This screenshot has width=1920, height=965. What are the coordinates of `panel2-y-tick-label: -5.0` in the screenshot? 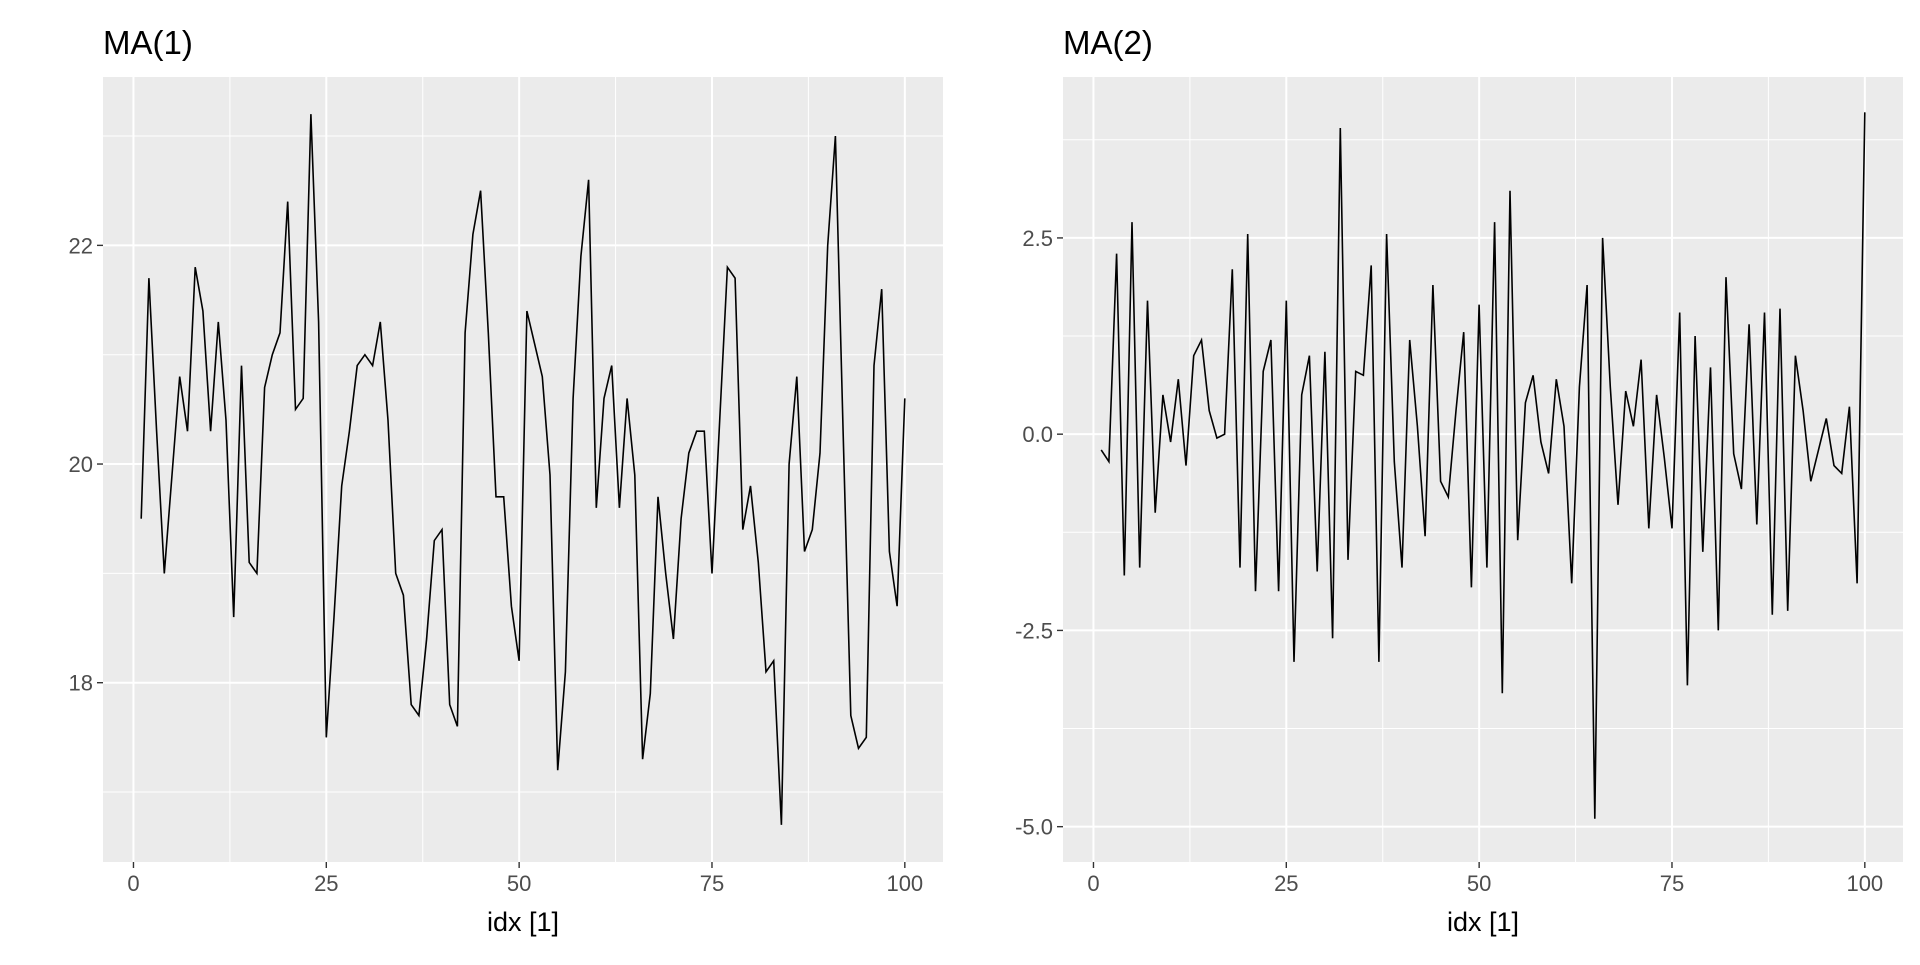 It's located at (1034, 827).